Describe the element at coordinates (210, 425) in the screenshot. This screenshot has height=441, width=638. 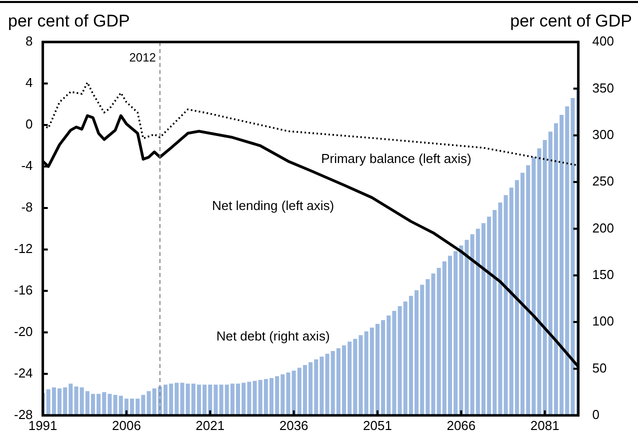
I see `x-tick-label: 2021` at that location.